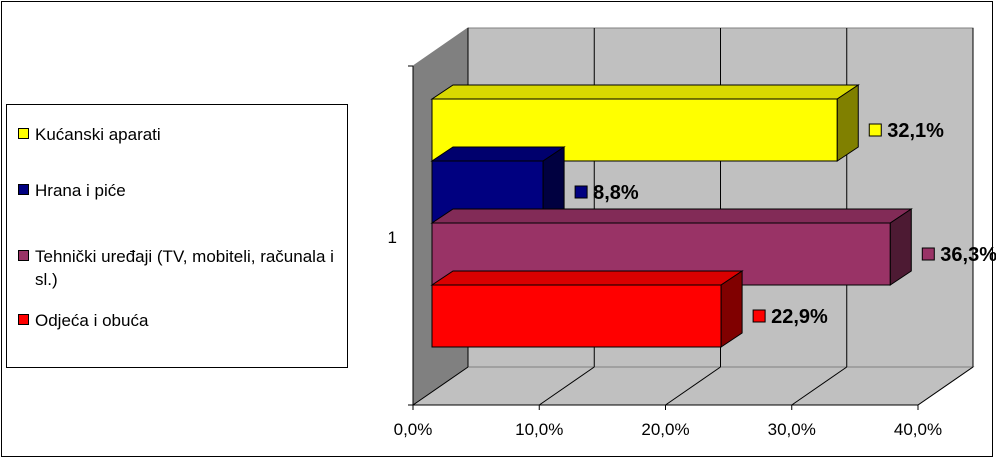  I want to click on bar, so click(576, 316).